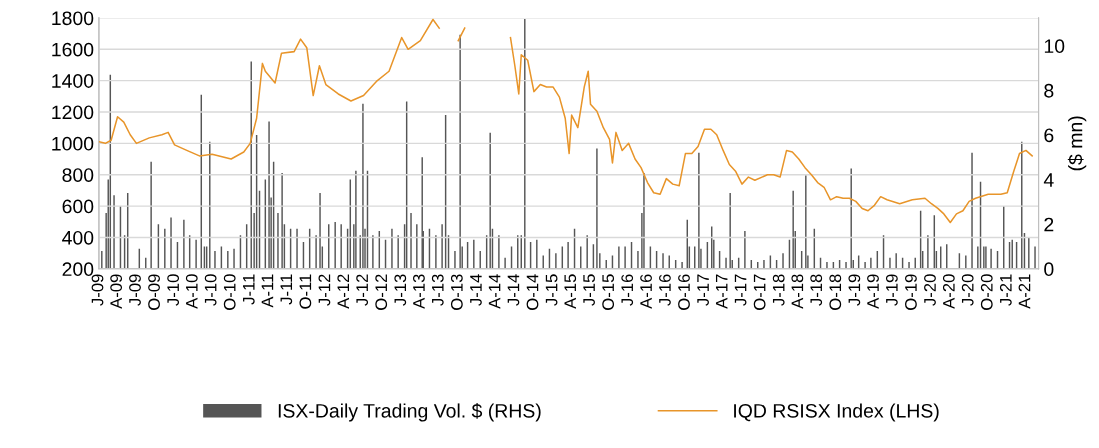  What do you see at coordinates (494, 291) in the screenshot?
I see `x-tick-label: A-14` at bounding box center [494, 291].